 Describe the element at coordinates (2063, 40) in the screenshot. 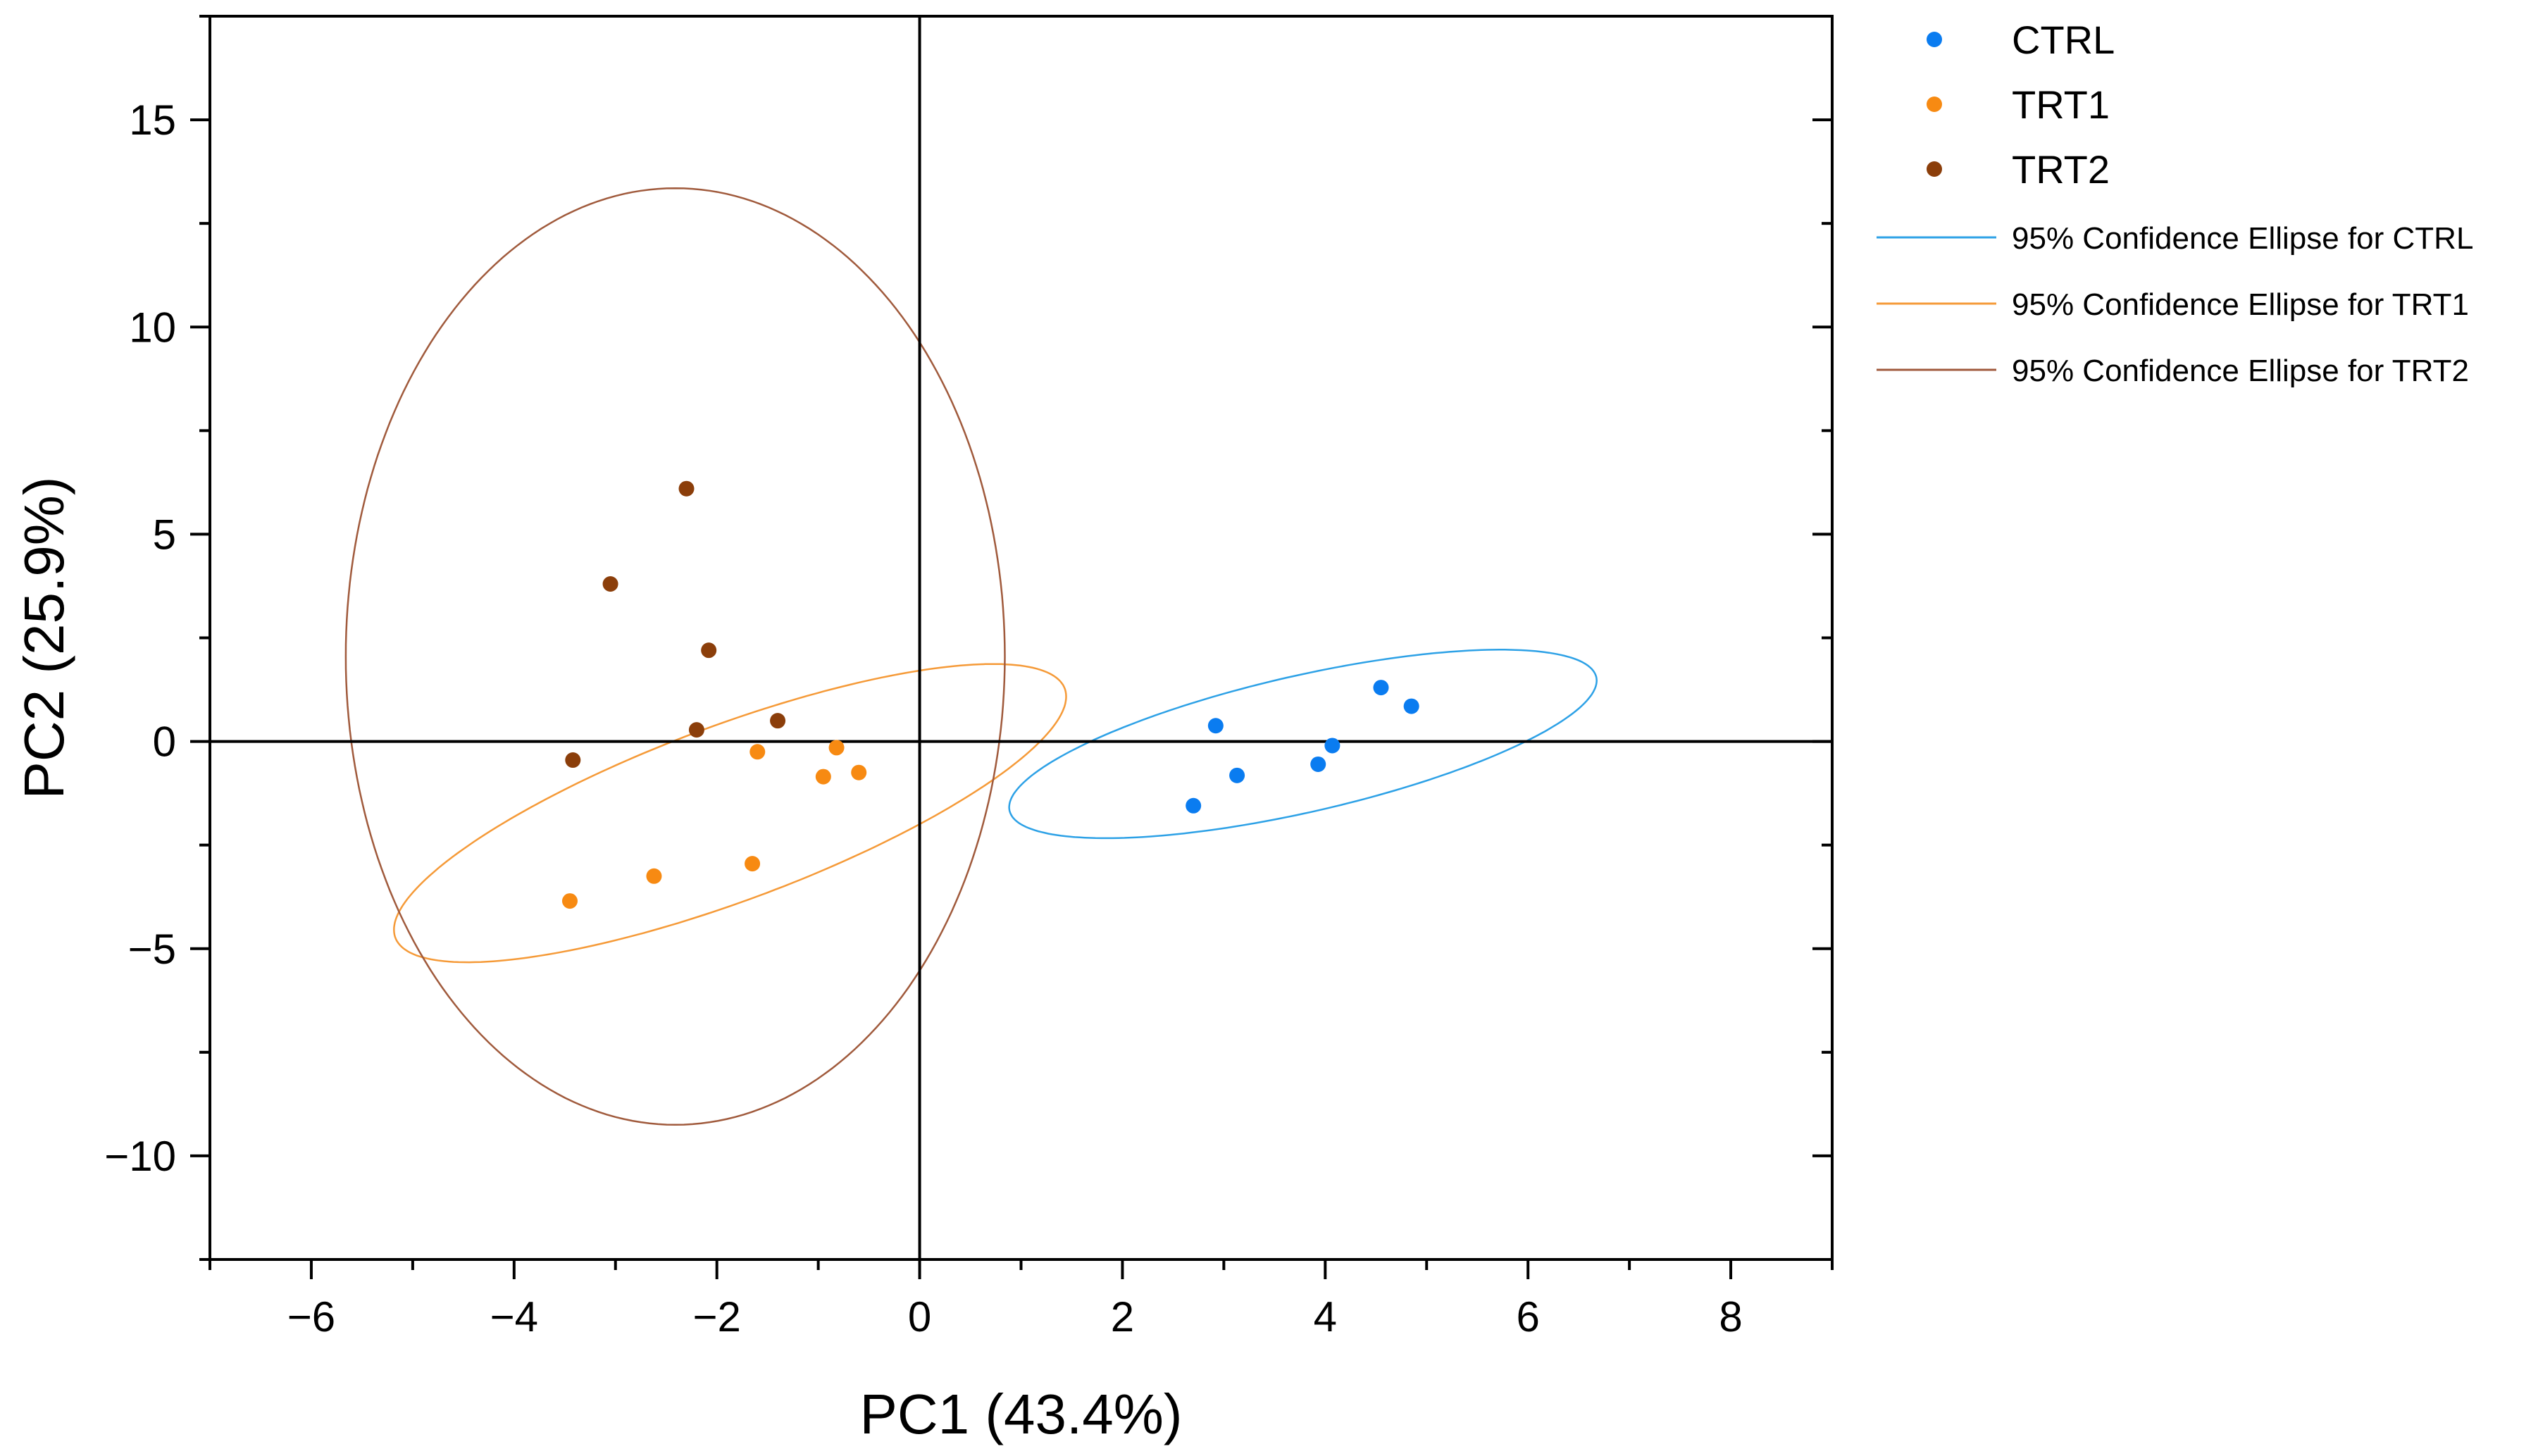

I see `legend-label-ctrl: CTRL` at that location.